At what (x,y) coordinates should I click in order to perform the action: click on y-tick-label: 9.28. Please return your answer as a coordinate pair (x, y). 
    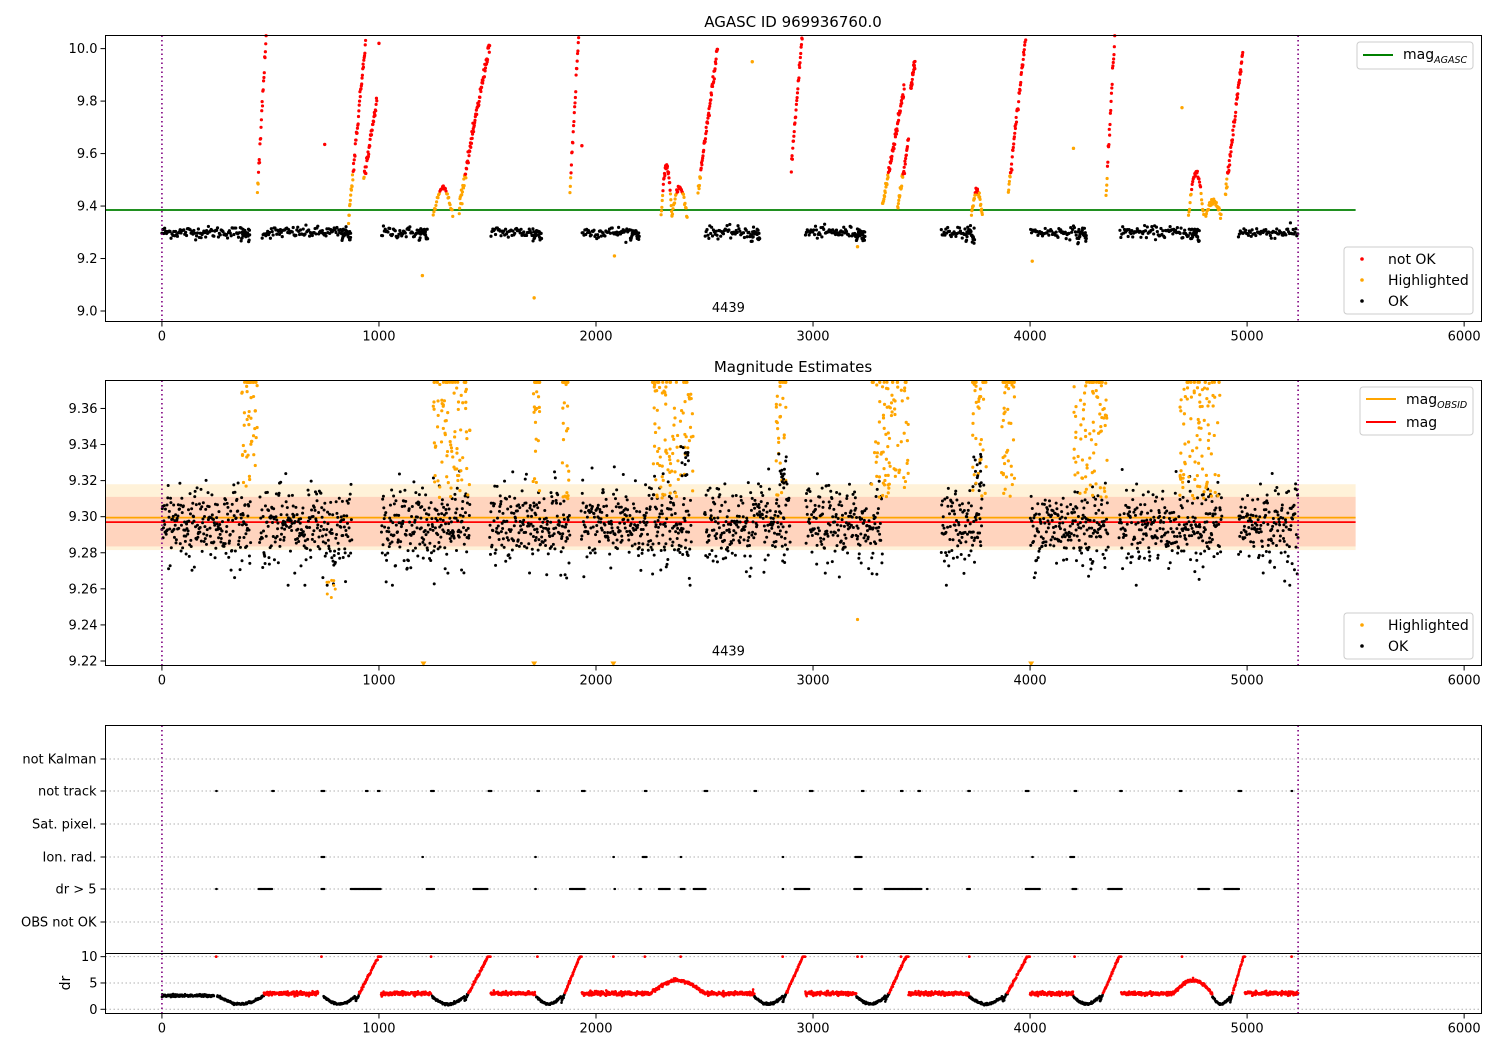
    Looking at the image, I should click on (83, 553).